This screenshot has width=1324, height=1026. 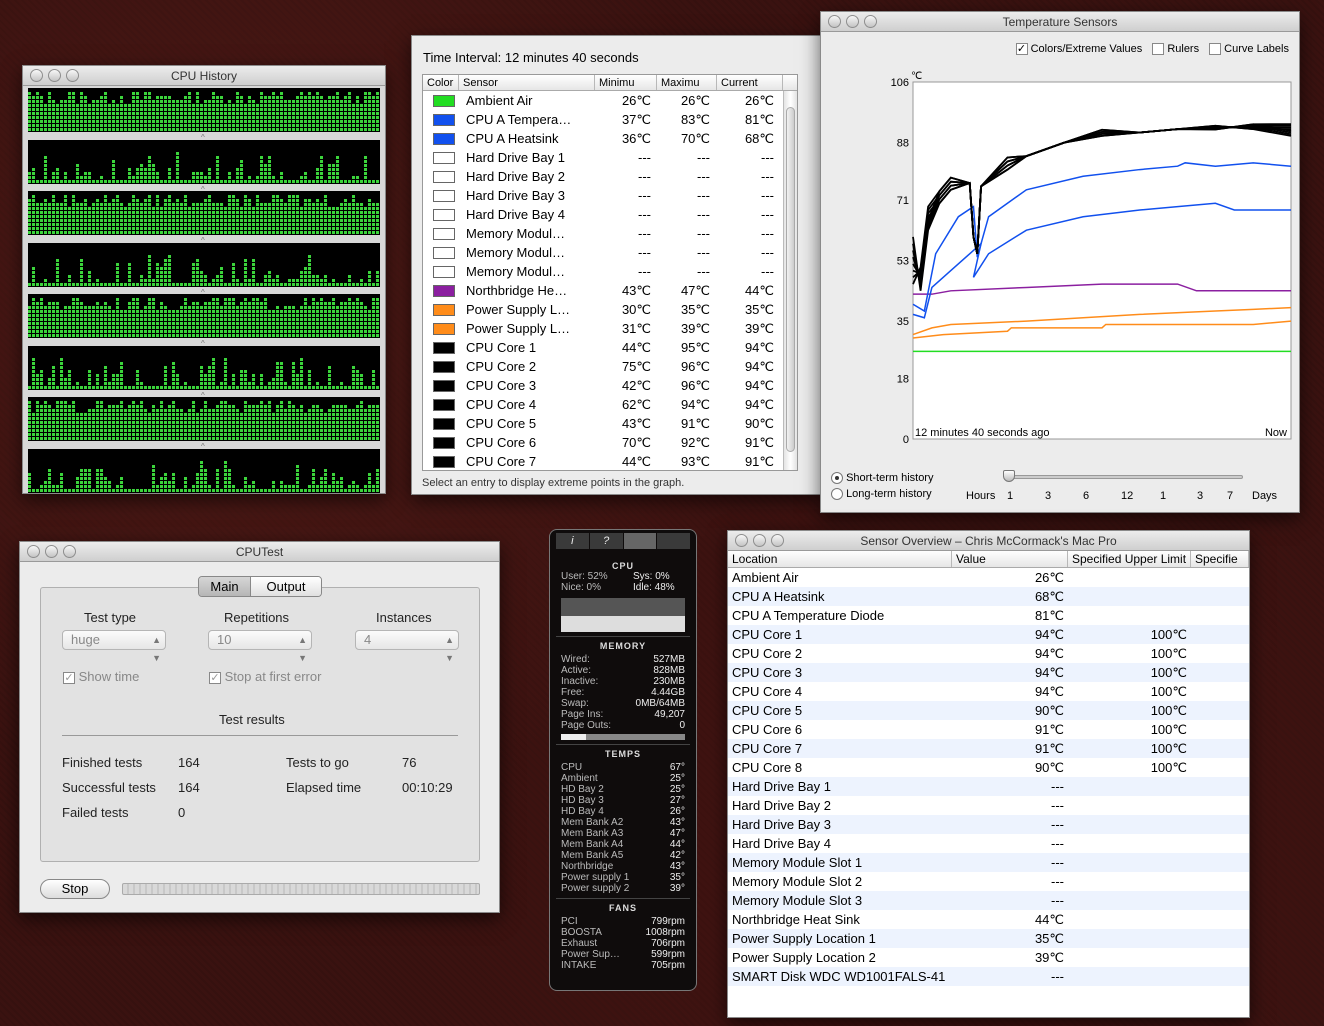 I want to click on col-max: Maximu, so click(x=687, y=82).